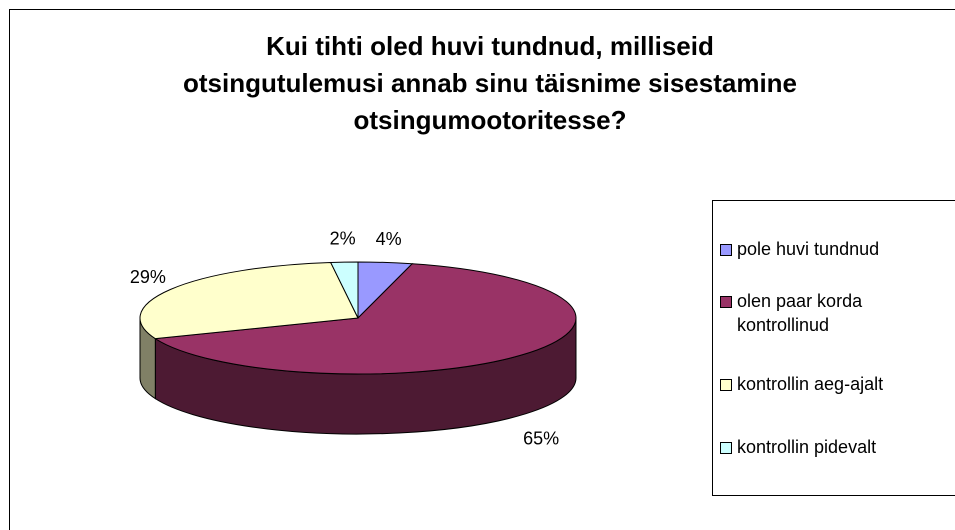 The image size is (955, 530). Describe the element at coordinates (541, 439) in the screenshot. I see `data-label: 65%` at that location.